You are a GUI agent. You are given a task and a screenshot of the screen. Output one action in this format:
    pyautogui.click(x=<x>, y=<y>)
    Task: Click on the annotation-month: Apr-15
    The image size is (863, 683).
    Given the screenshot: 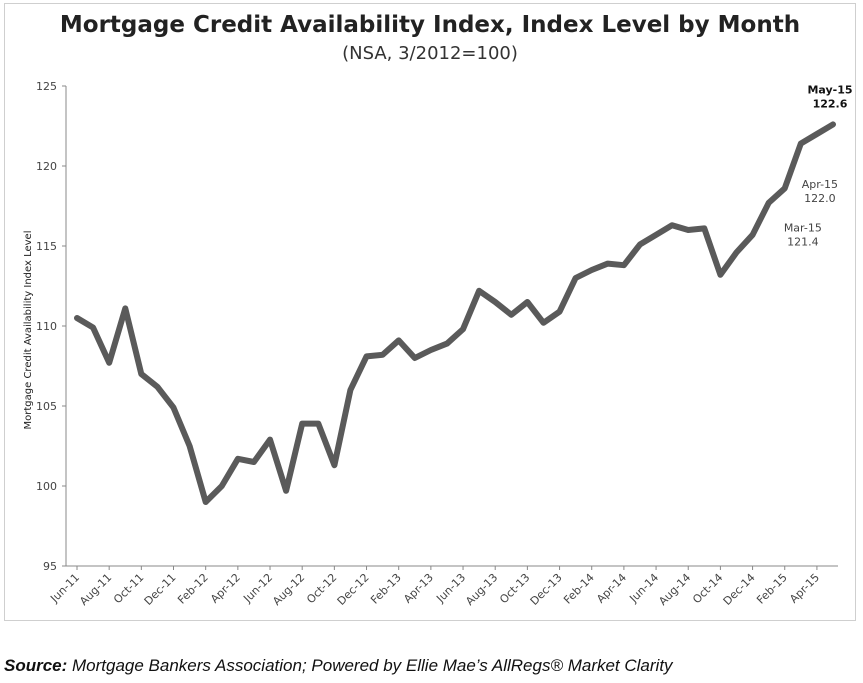 What is the action you would take?
    pyautogui.click(x=820, y=184)
    